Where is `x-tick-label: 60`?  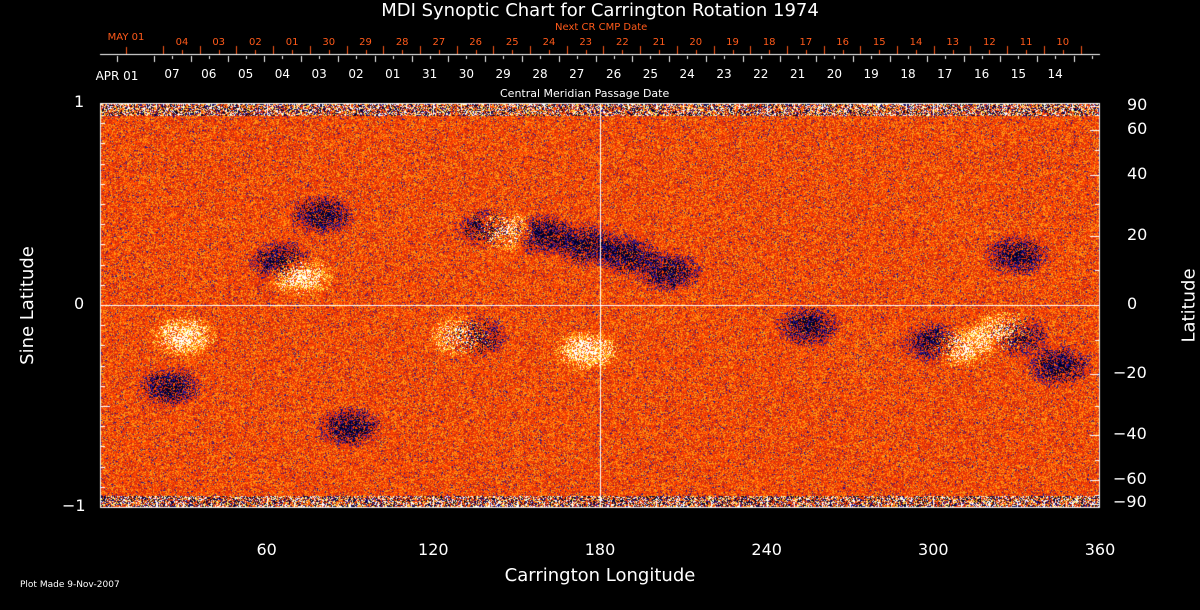 x-tick-label: 60 is located at coordinates (266, 549).